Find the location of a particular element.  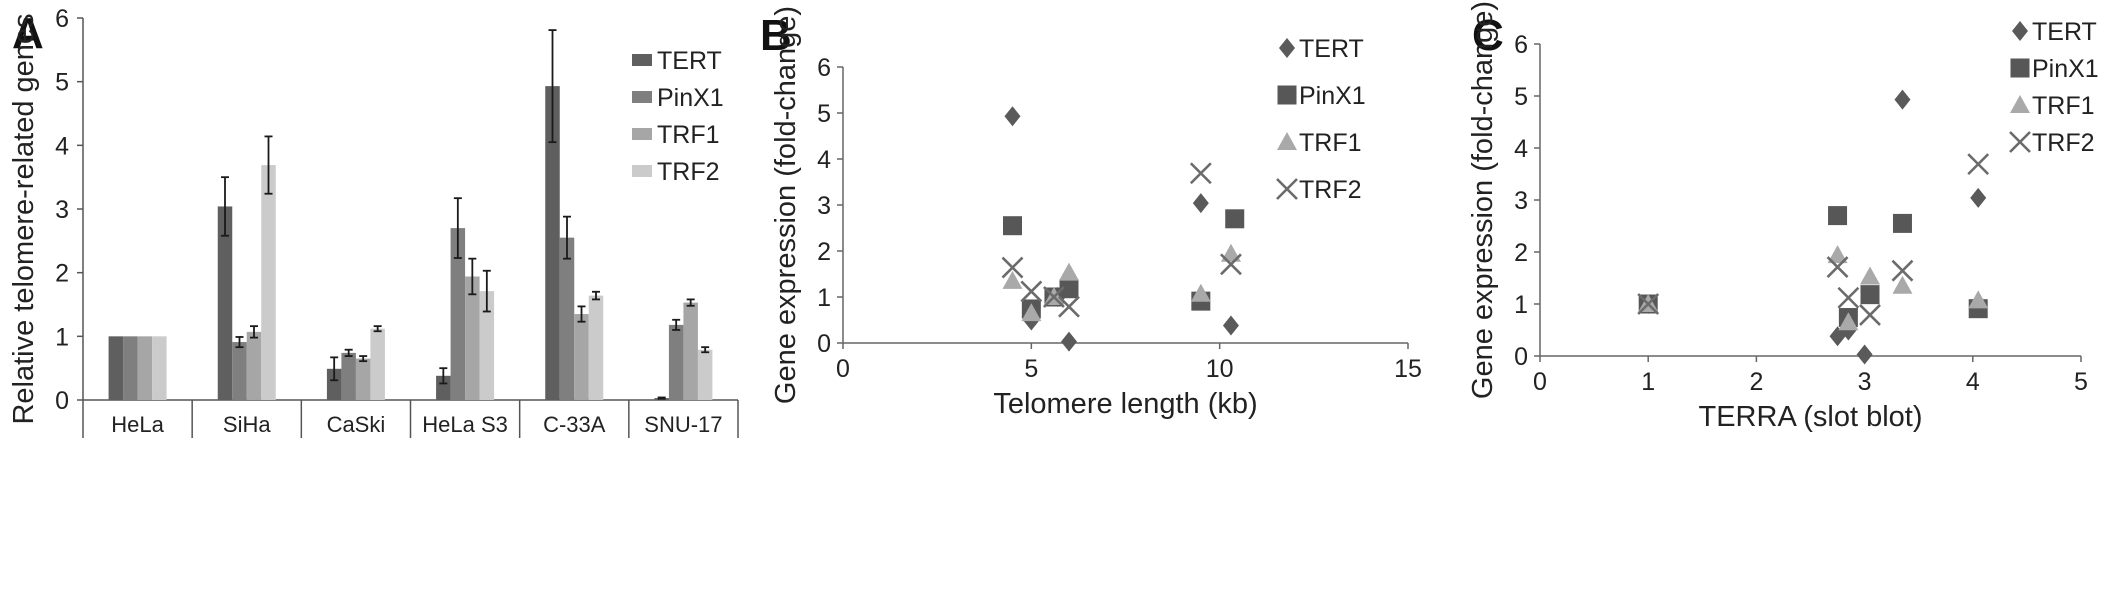

x-tick-label: 1 is located at coordinates (1648, 382).